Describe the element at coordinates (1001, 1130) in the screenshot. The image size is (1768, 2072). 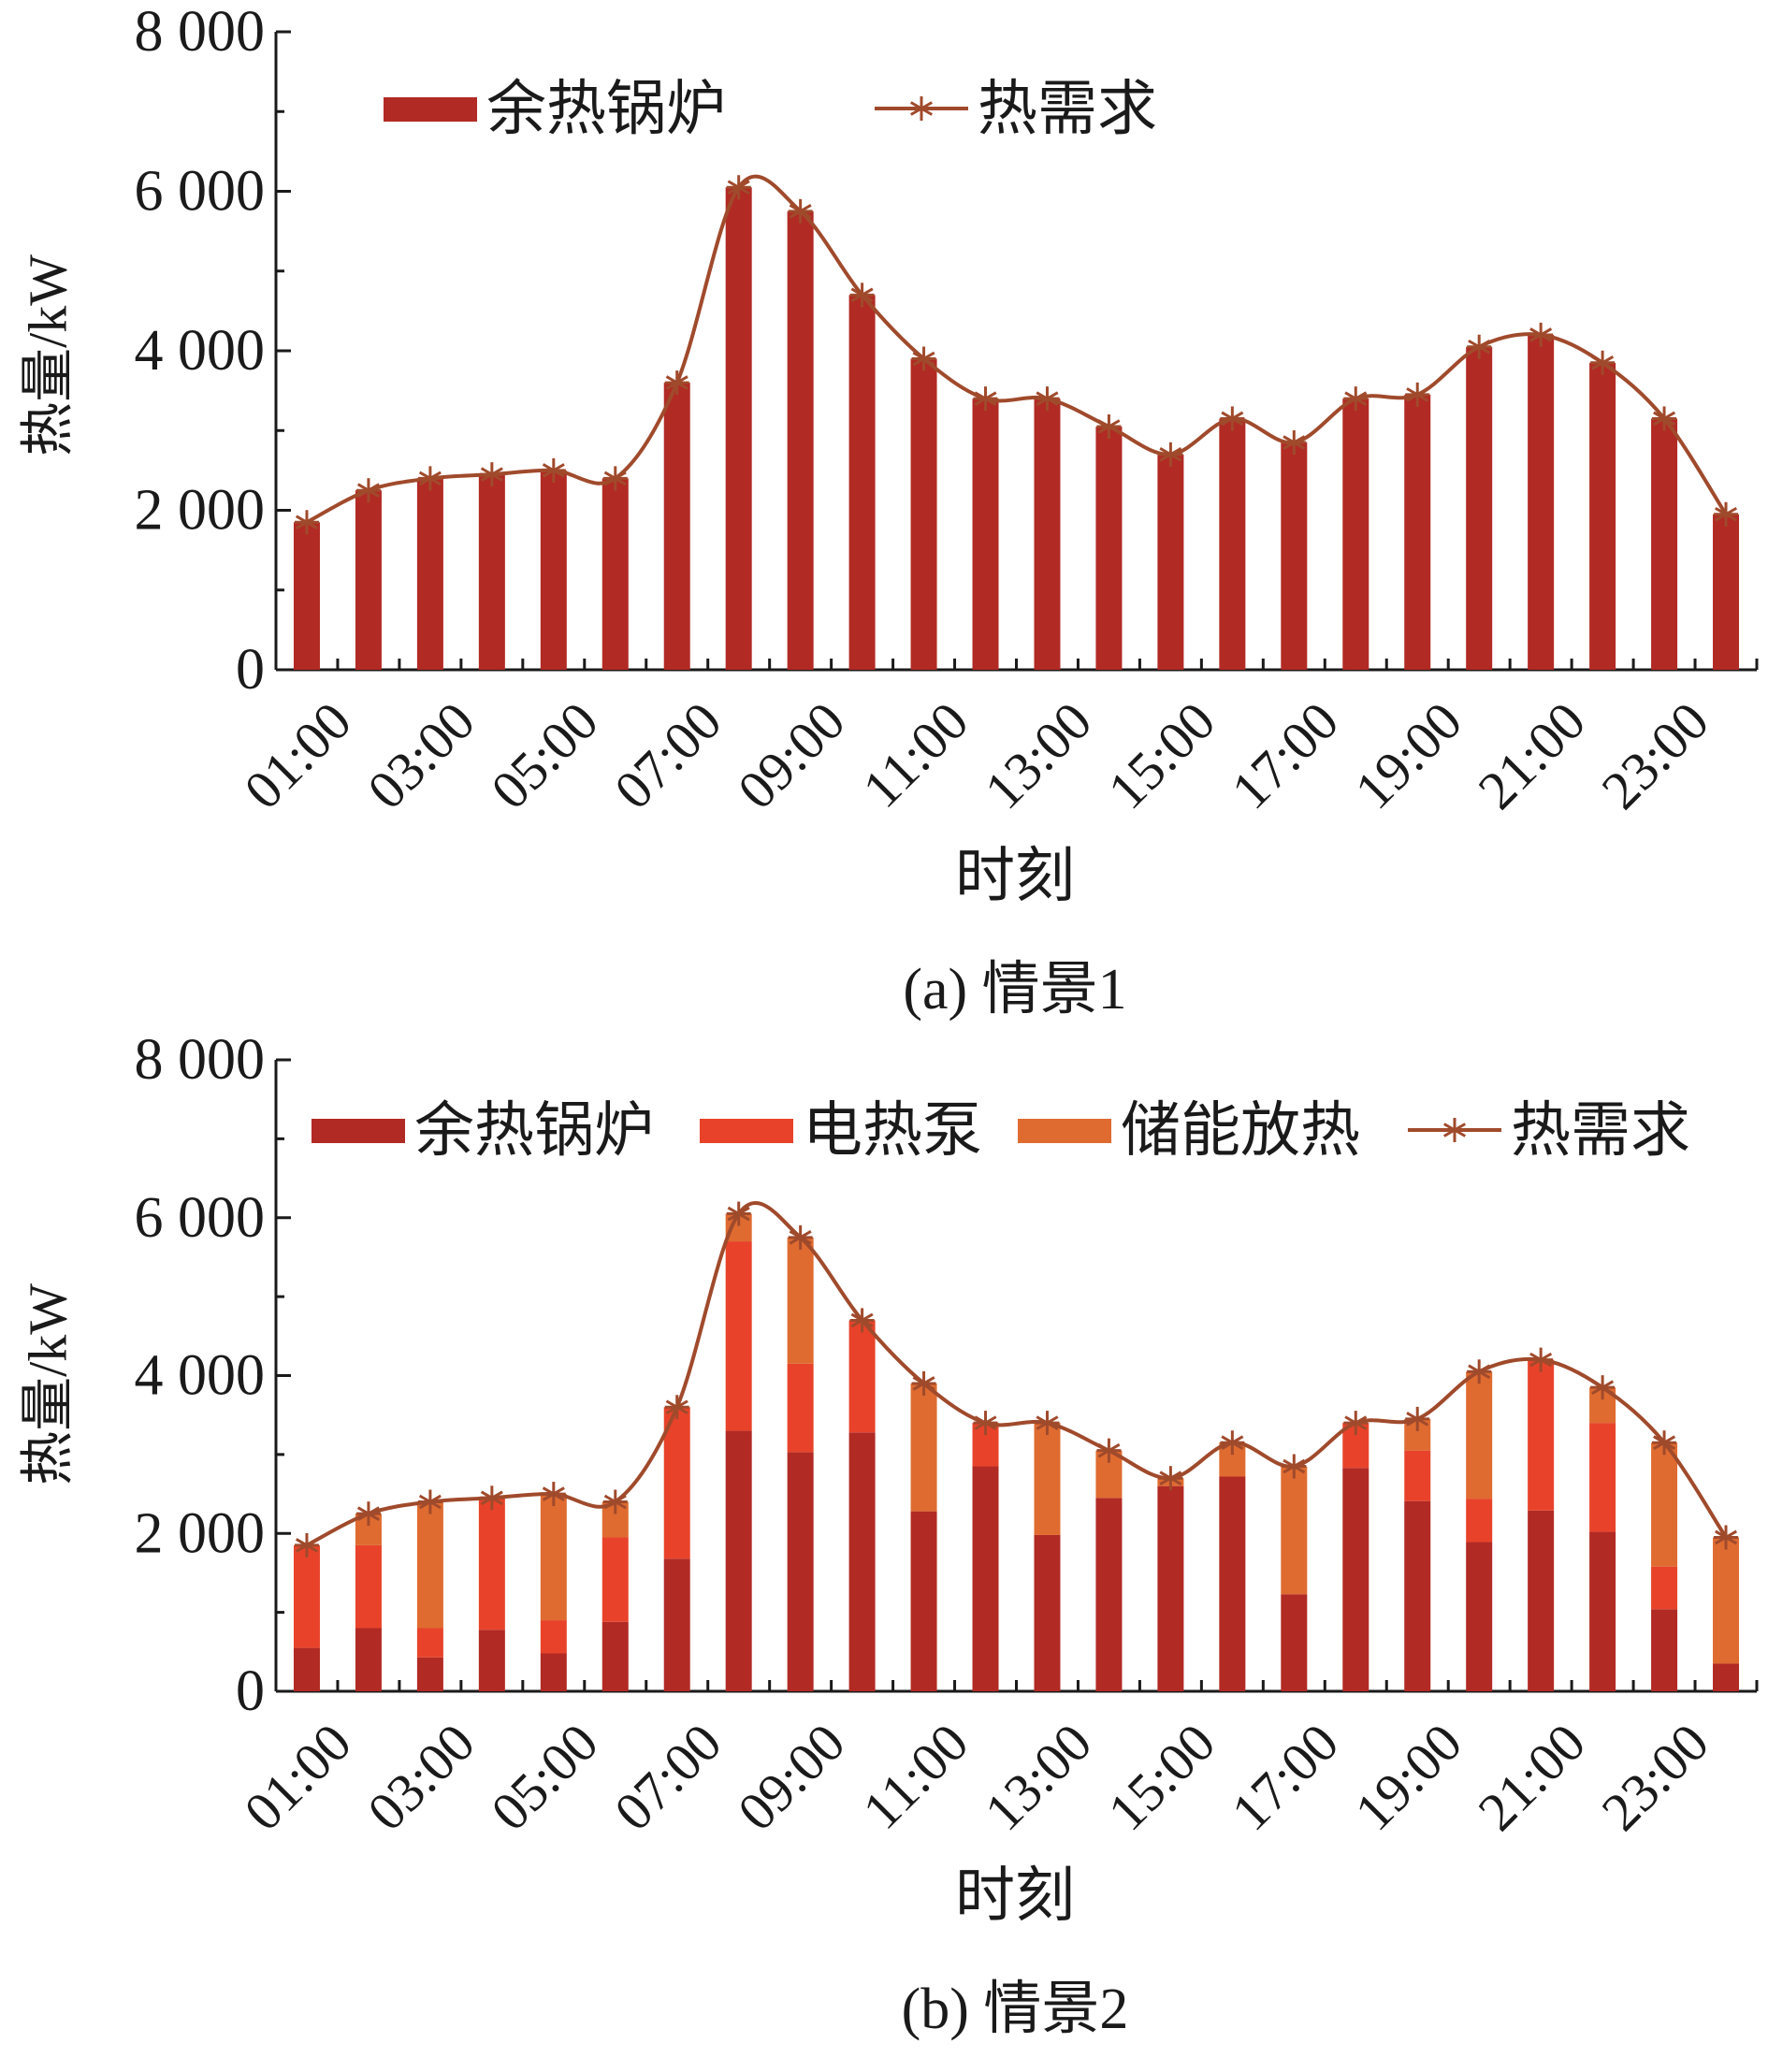
I see `panel-b-legend: 余热锅炉 电热泵 储能放热 热需求` at that location.